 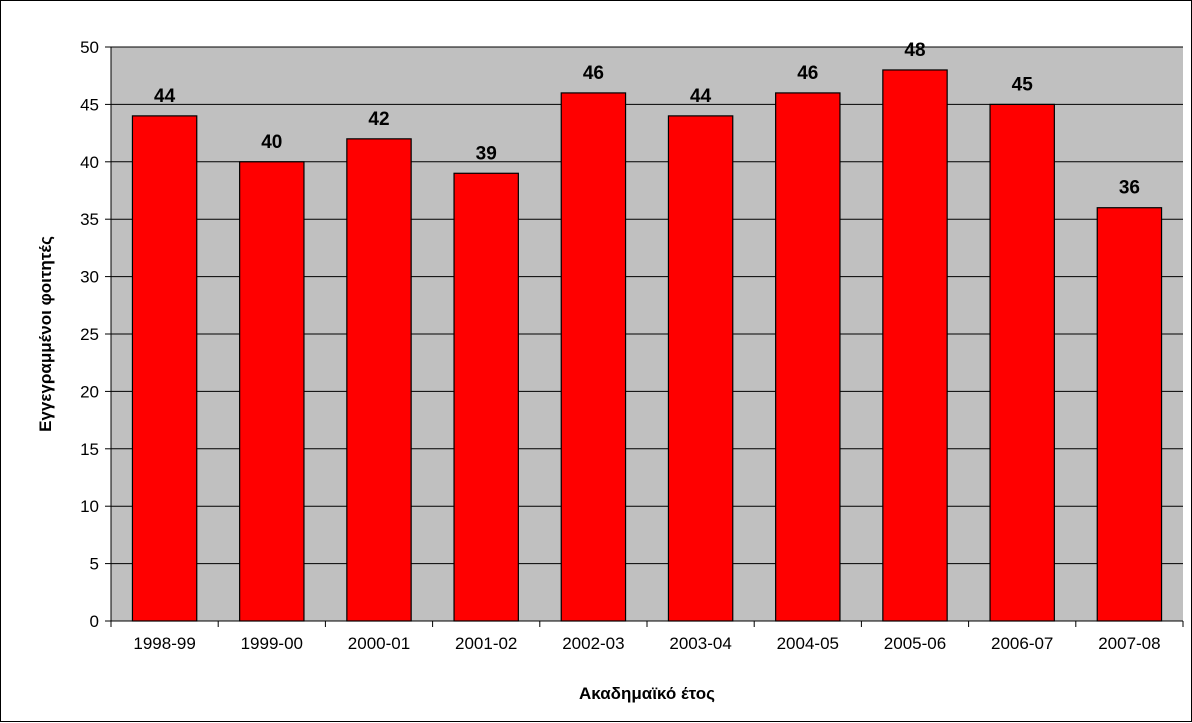 What do you see at coordinates (89, 277) in the screenshot?
I see `y-tick-label: 30` at bounding box center [89, 277].